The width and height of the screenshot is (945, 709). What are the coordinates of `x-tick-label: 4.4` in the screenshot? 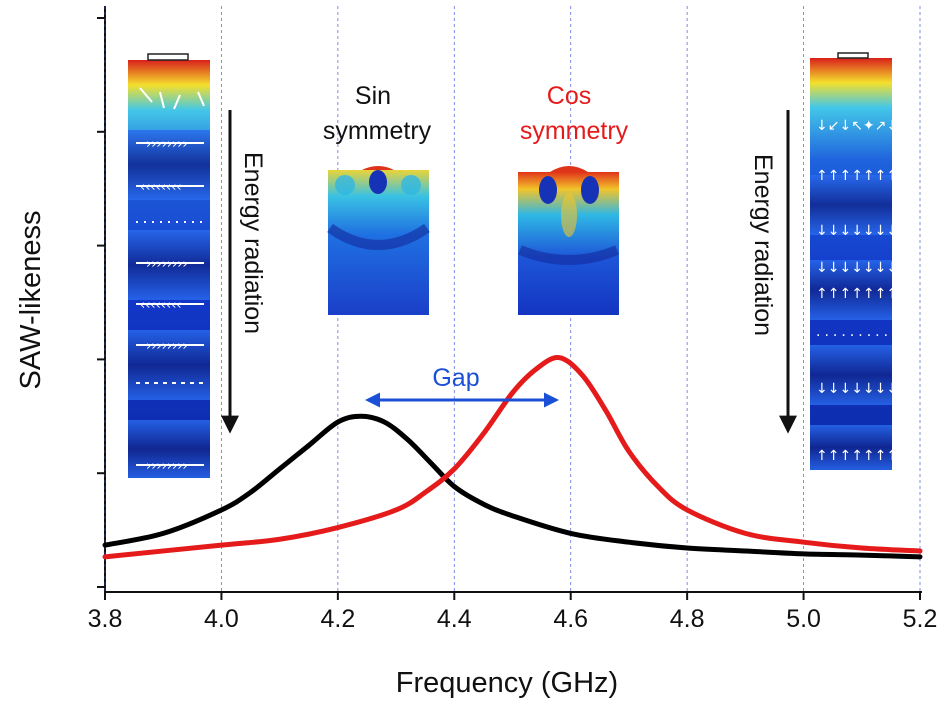 It's located at (454, 619).